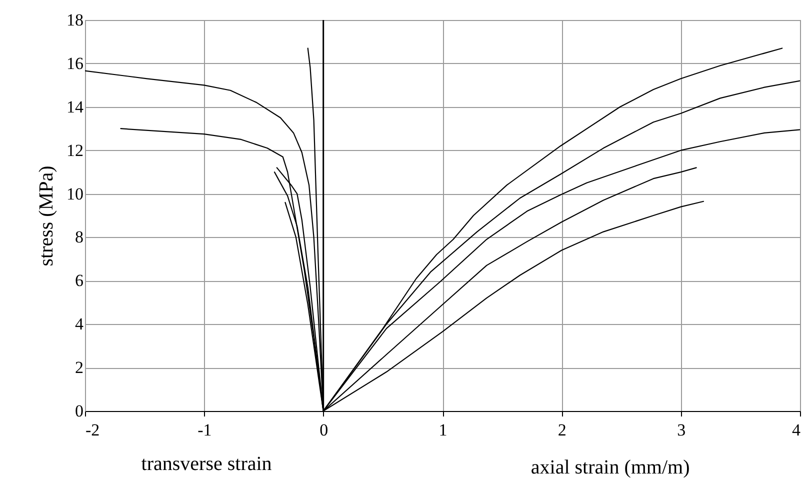  What do you see at coordinates (205, 430) in the screenshot?
I see `x-tick-label: -1` at bounding box center [205, 430].